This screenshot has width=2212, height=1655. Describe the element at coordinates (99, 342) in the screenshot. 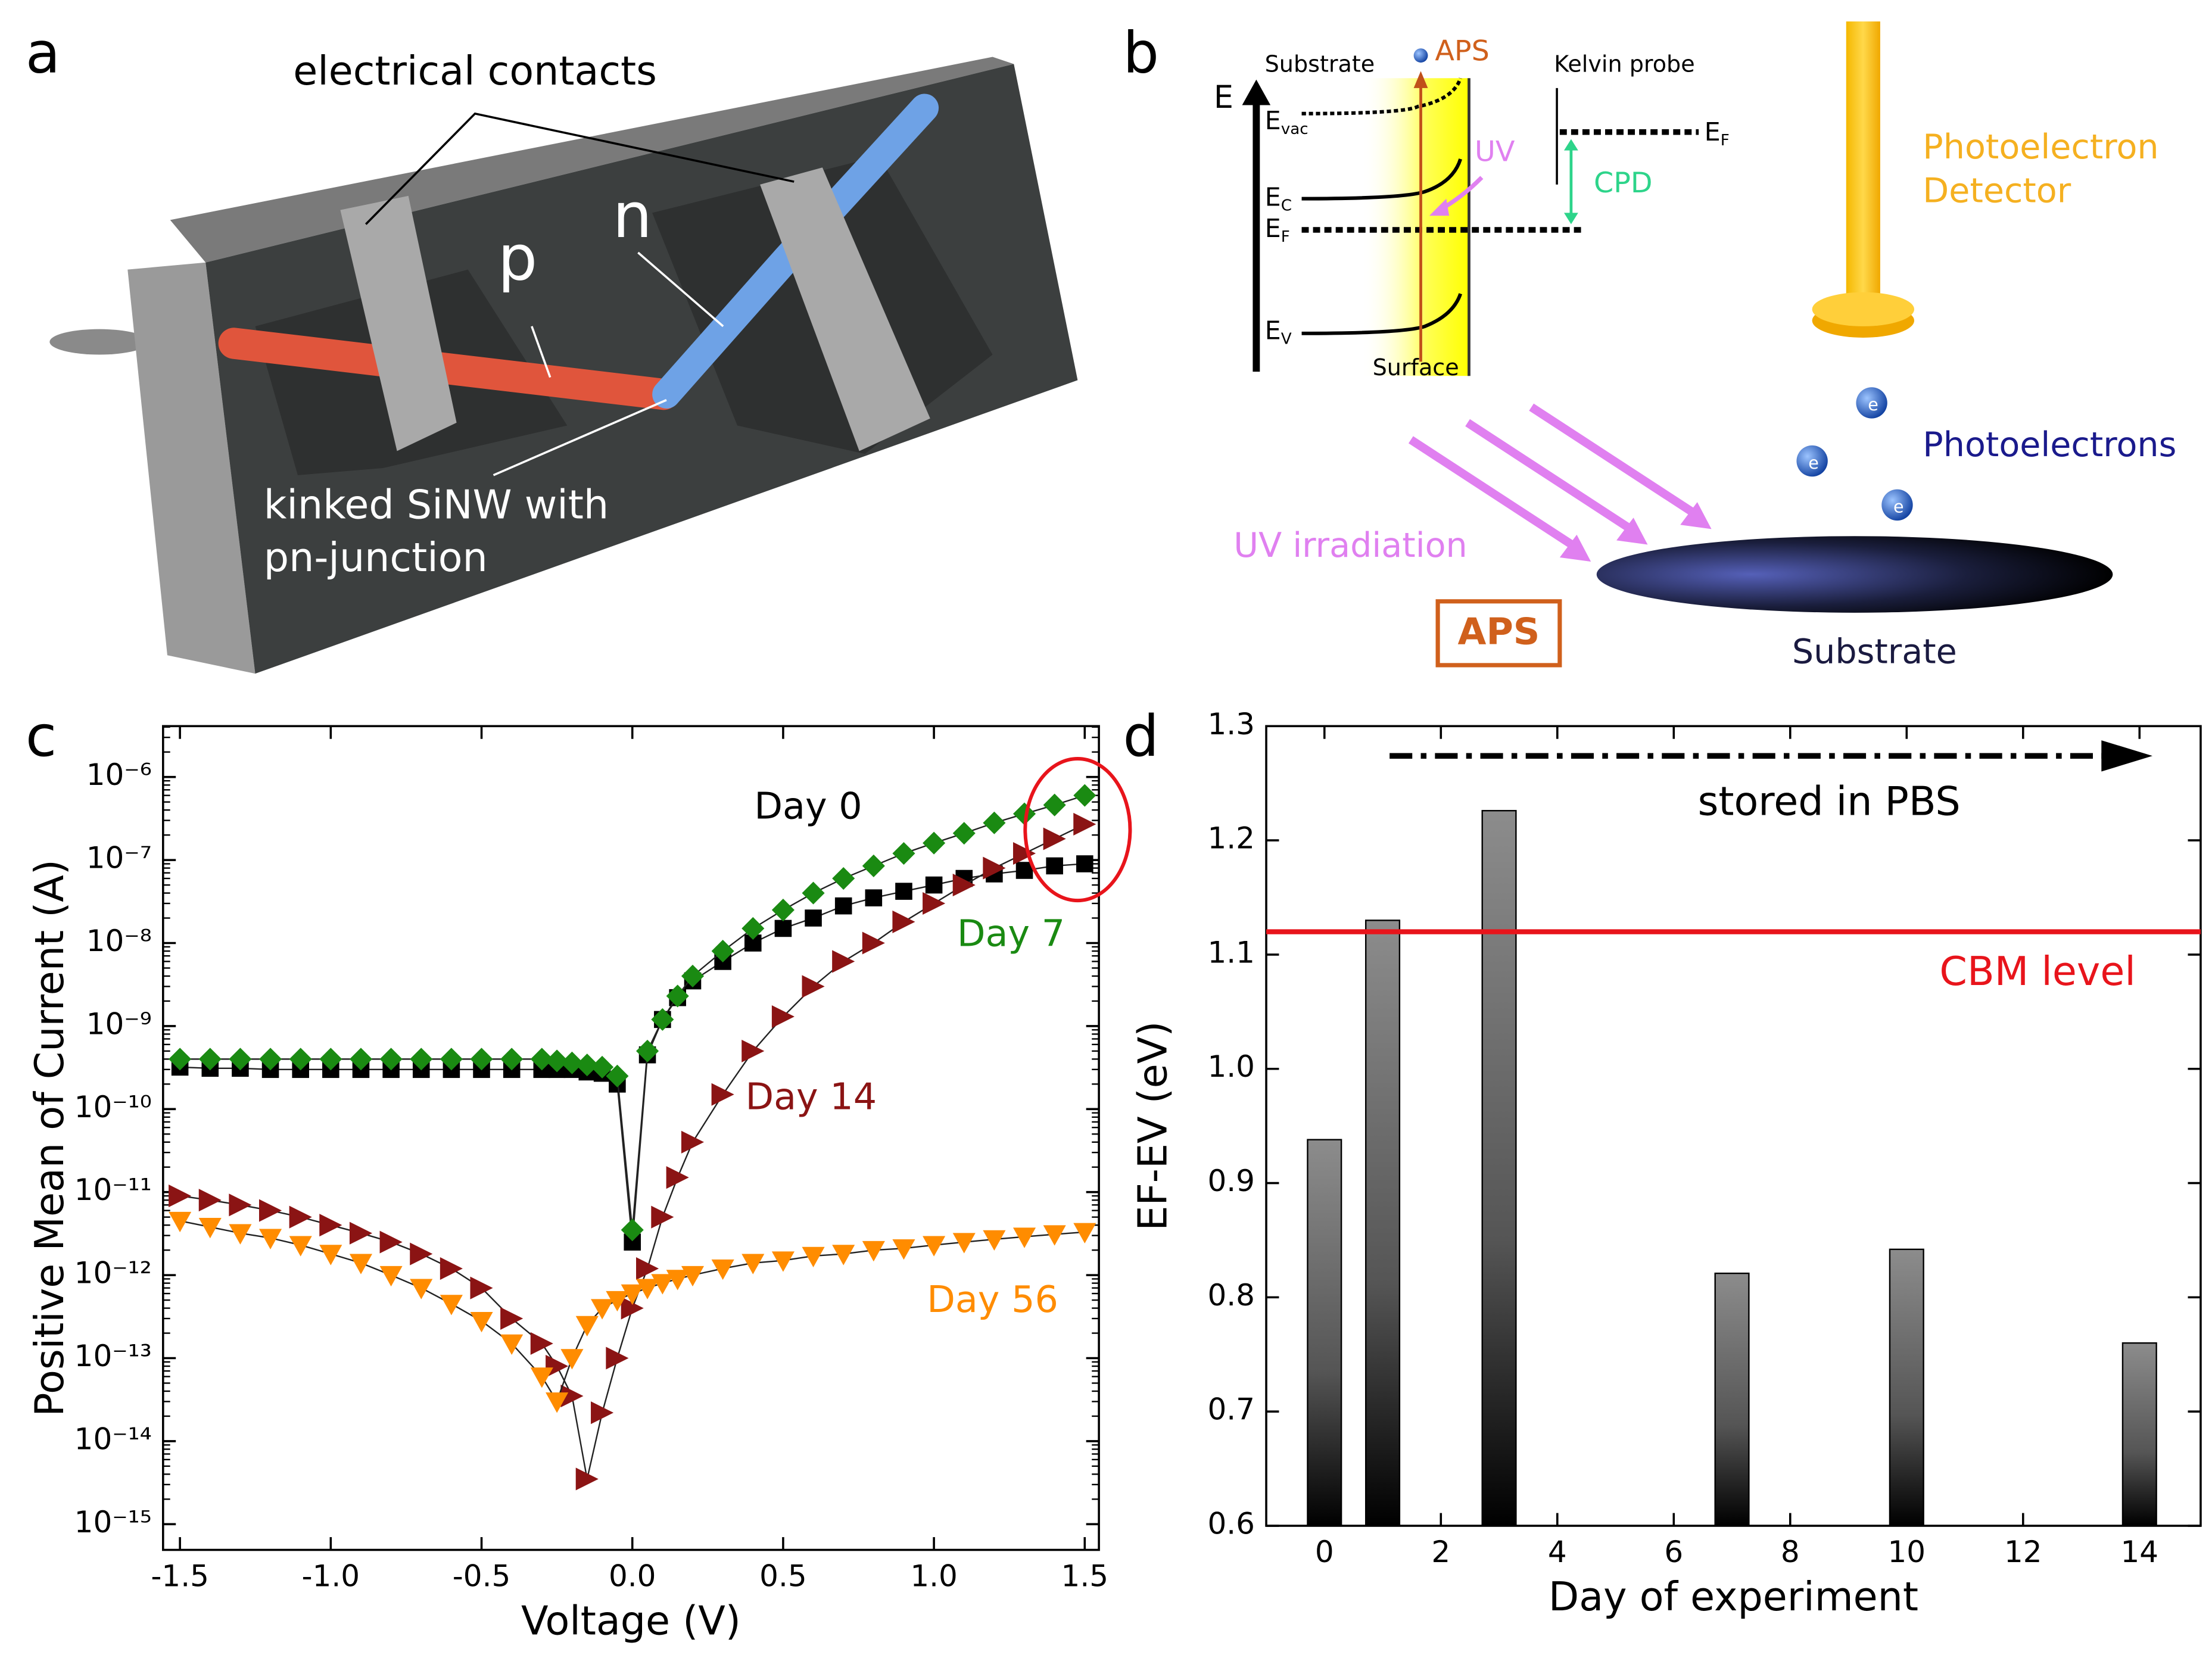

I see `tab` at that location.